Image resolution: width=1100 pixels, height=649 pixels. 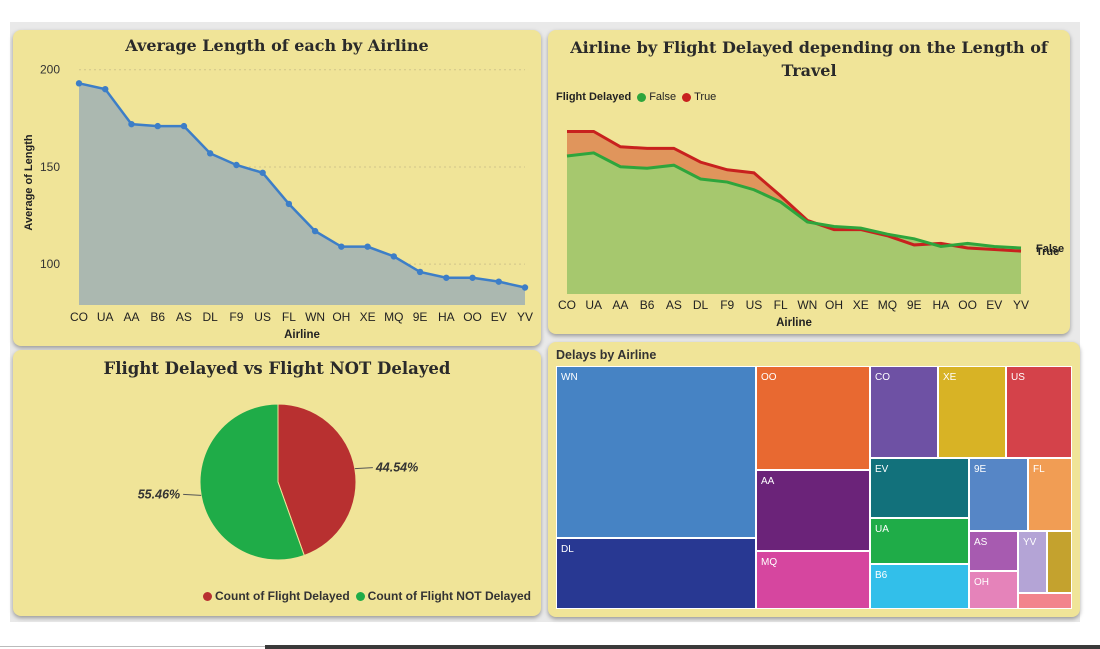 What do you see at coordinates (981, 542) in the screenshot?
I see `cell-label-as: AS` at bounding box center [981, 542].